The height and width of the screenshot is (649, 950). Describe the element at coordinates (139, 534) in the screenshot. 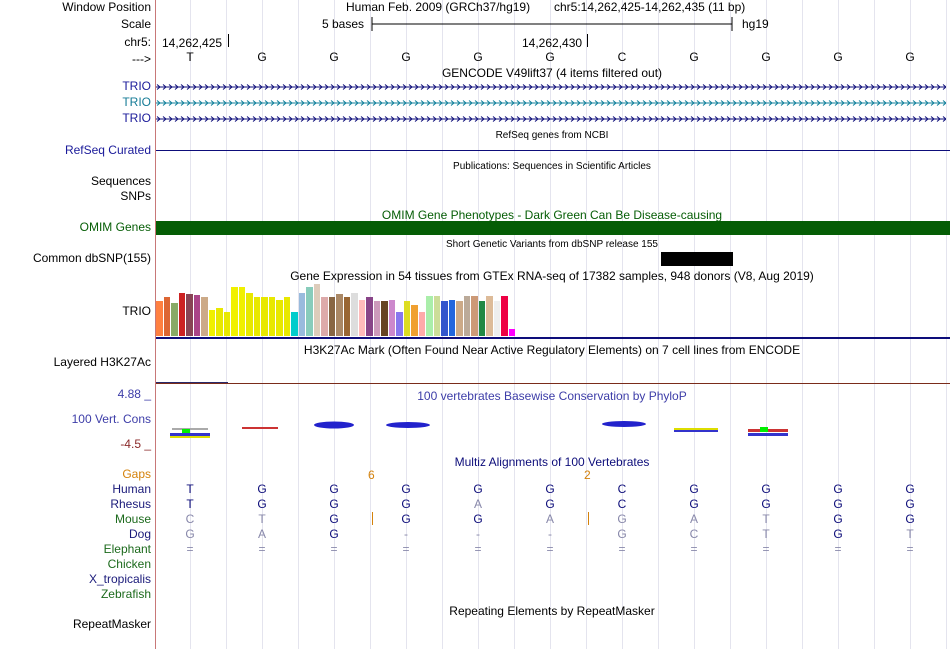

I see `species-label-dog: Dog` at that location.